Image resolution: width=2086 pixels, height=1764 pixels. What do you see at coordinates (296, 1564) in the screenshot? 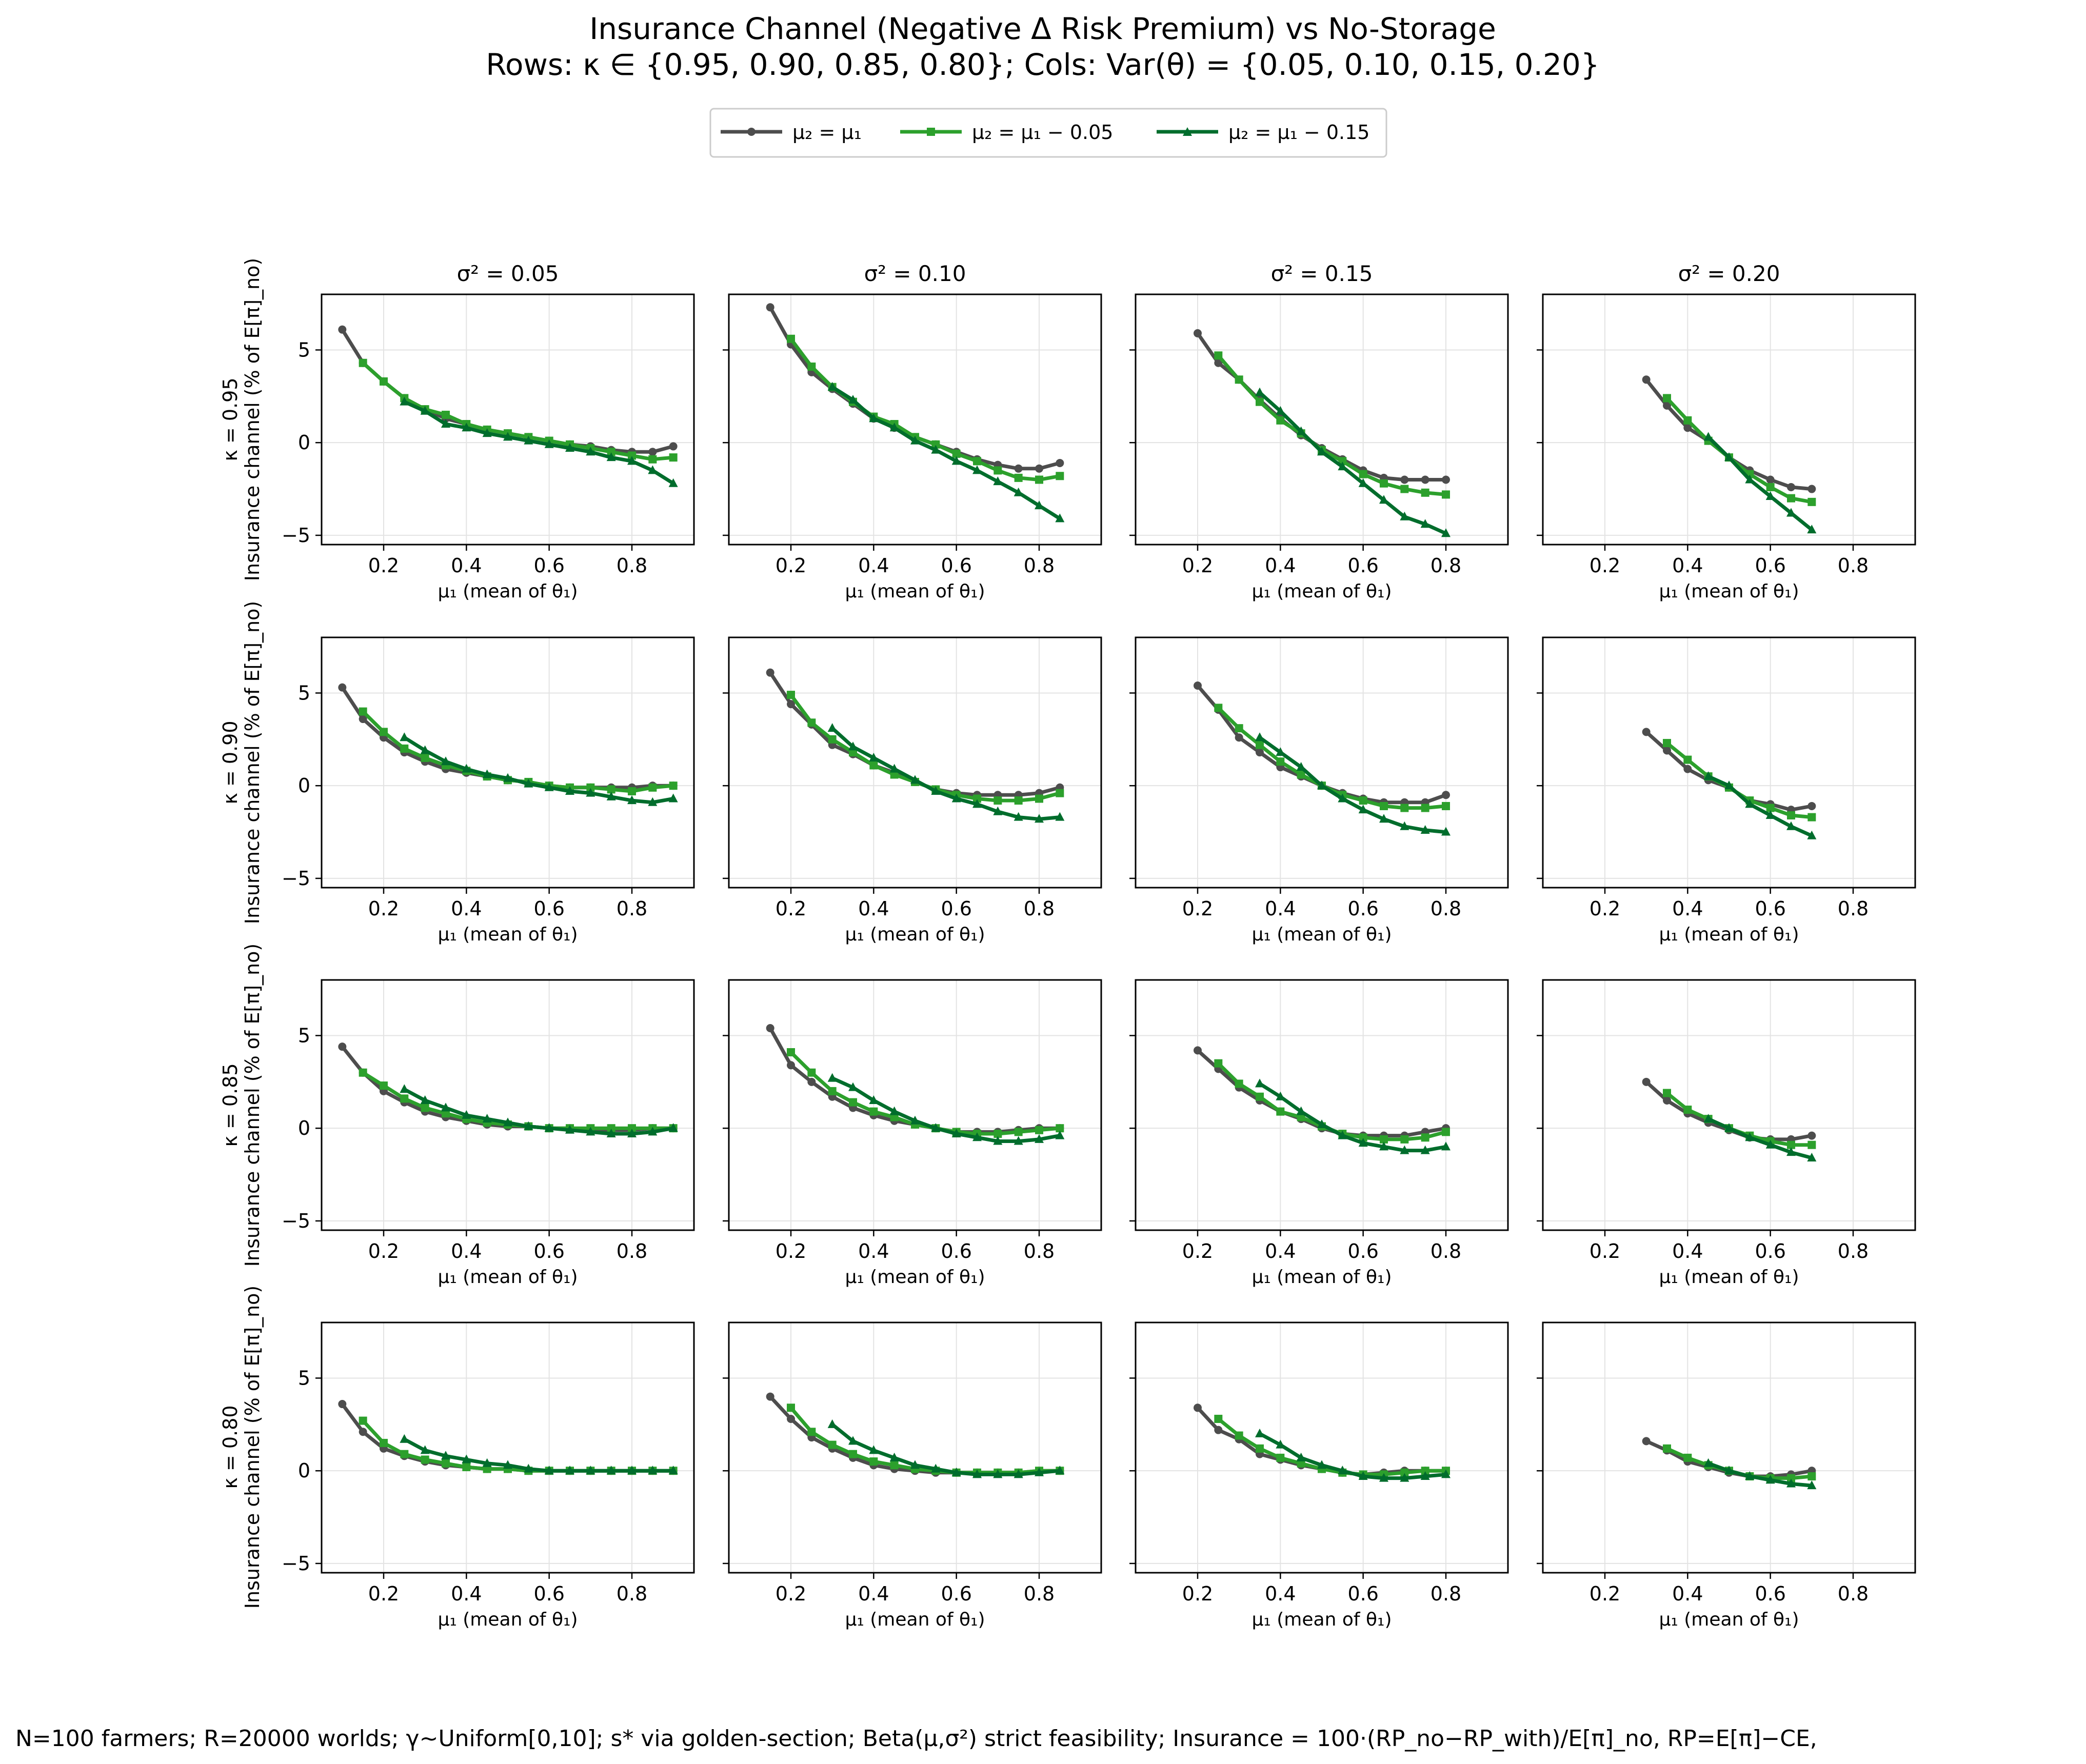
I see `y-tick-label: −5` at bounding box center [296, 1564].